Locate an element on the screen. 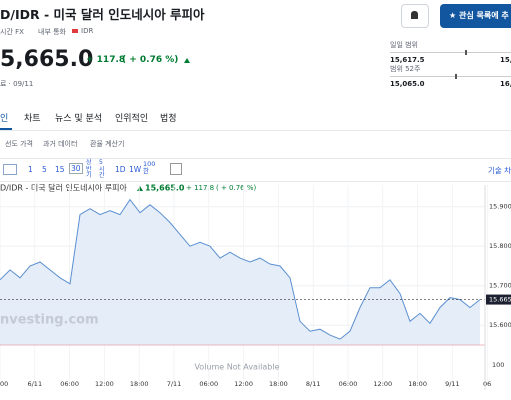 The width and height of the screenshot is (511, 400). watermark: nvesting.com is located at coordinates (49, 320).